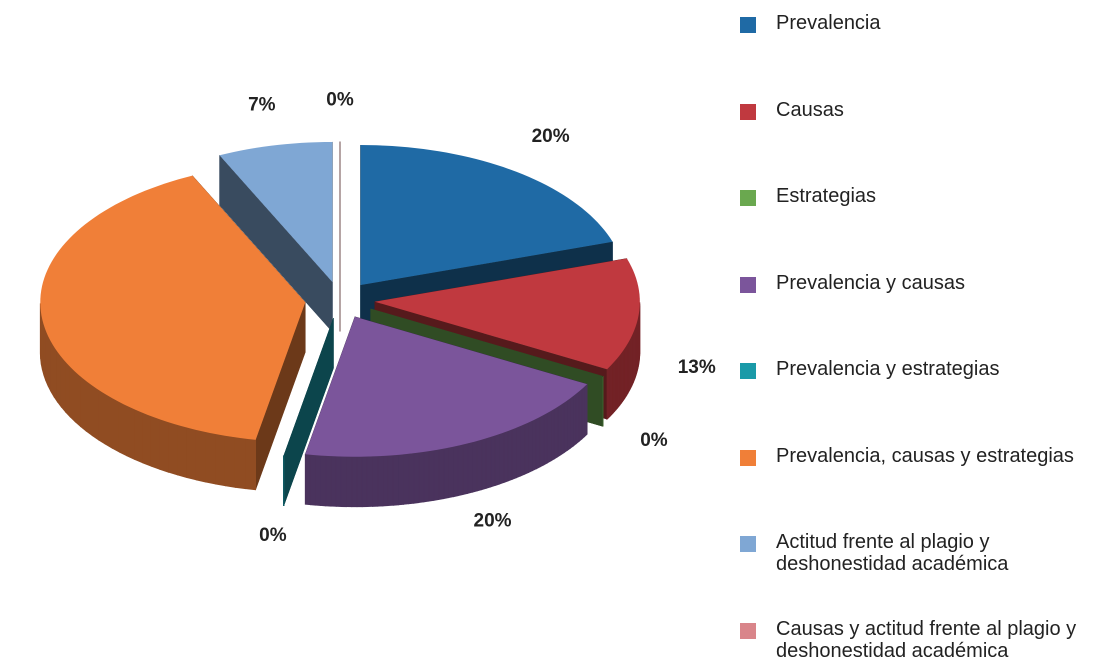 Image resolution: width=1096 pixels, height=666 pixels. I want to click on legend-label: Prevalencia y estrategias, so click(888, 369).